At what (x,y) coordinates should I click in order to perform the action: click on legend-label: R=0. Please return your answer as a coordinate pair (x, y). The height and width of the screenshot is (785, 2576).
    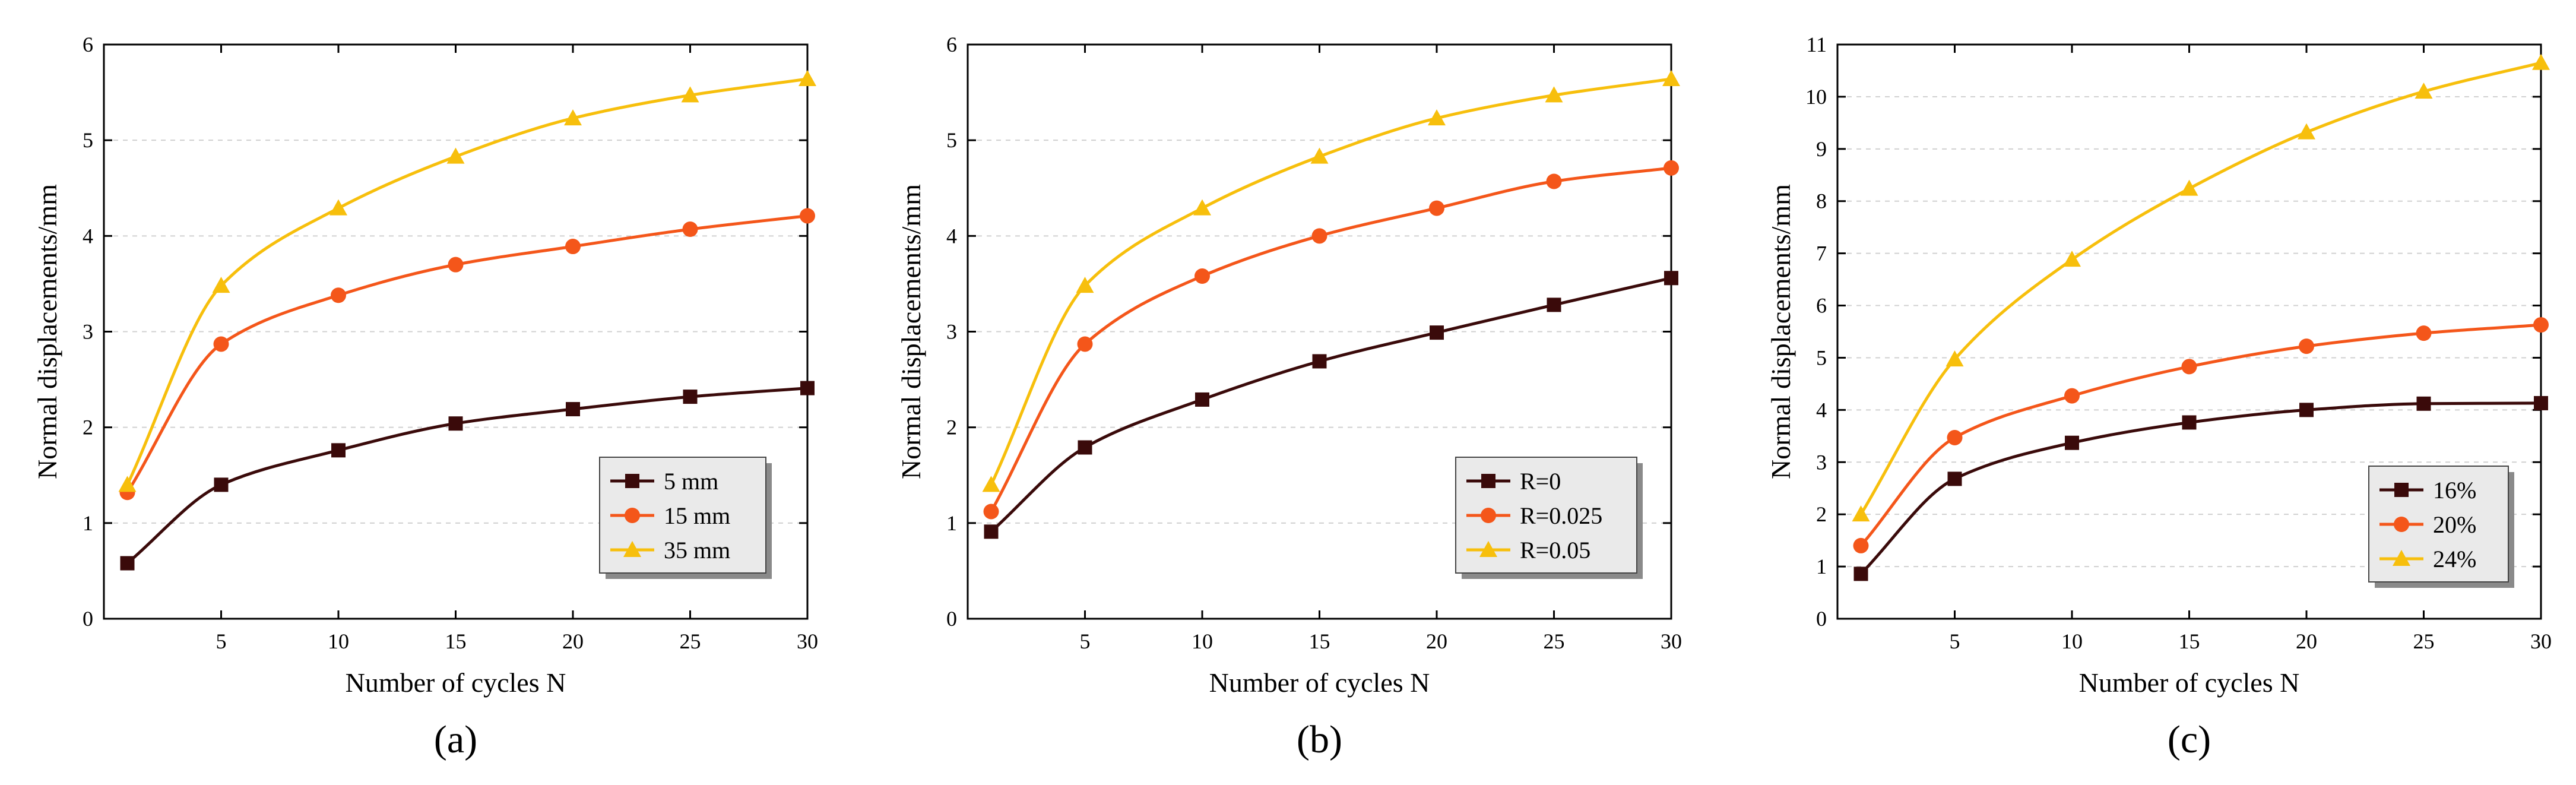
    Looking at the image, I should click on (1540, 482).